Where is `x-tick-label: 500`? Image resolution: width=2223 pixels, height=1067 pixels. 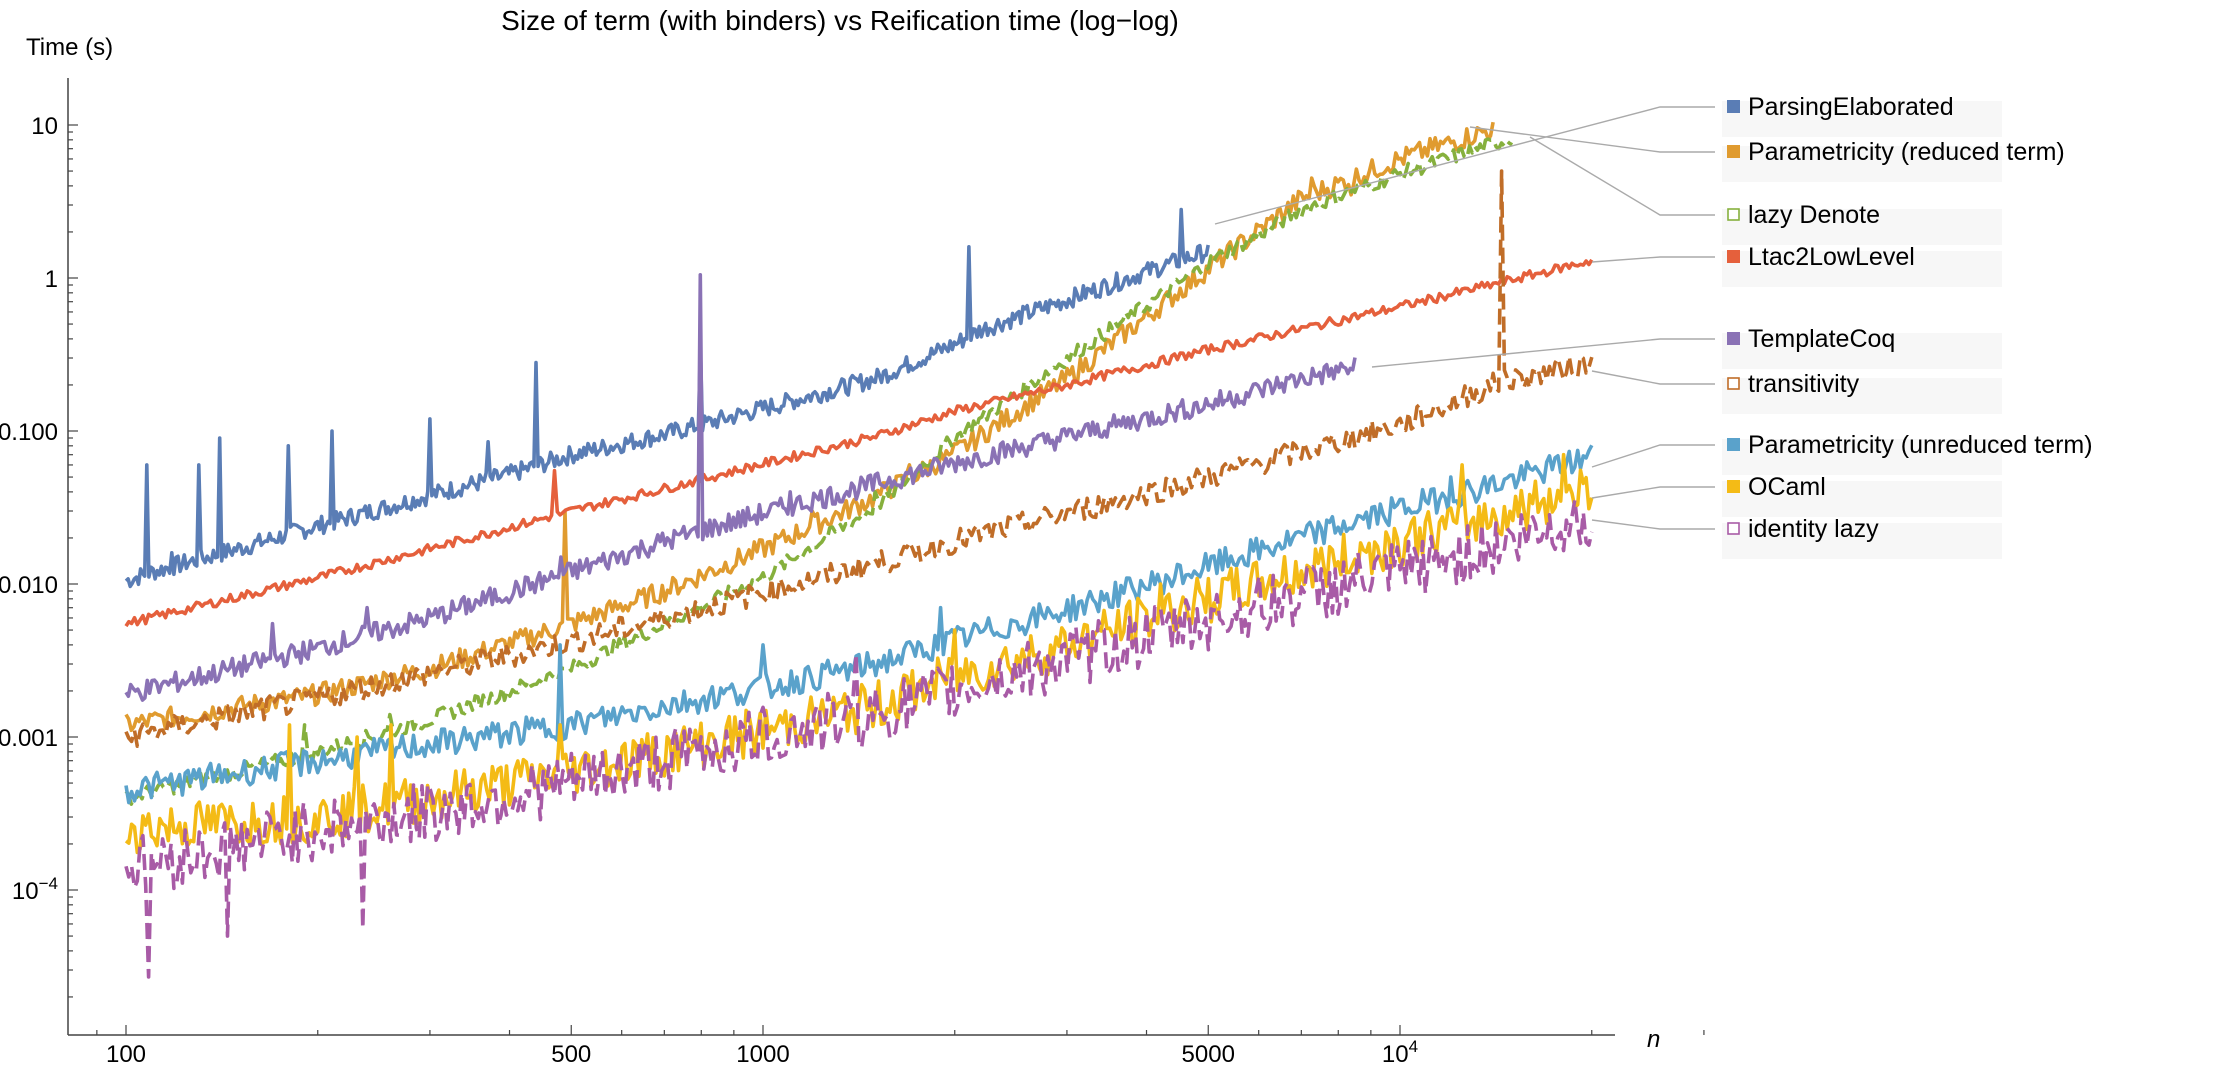 x-tick-label: 500 is located at coordinates (571, 1054).